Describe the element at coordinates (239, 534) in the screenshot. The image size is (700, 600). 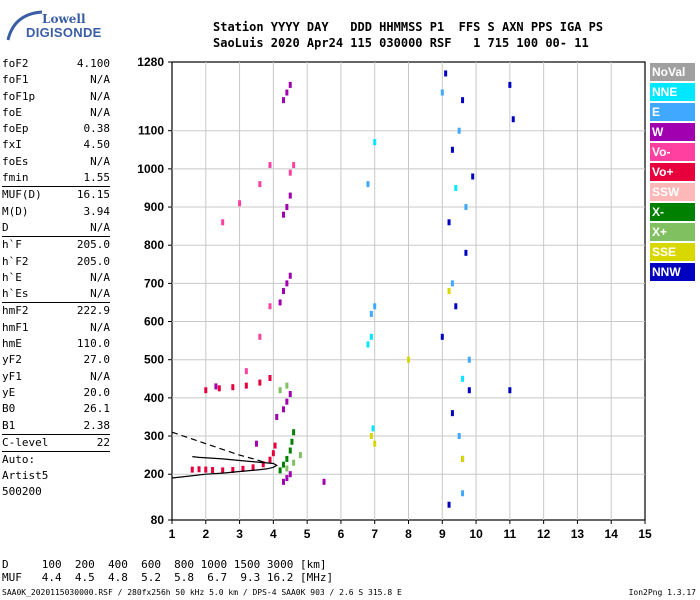
I see `x-tick-label: 3` at that location.